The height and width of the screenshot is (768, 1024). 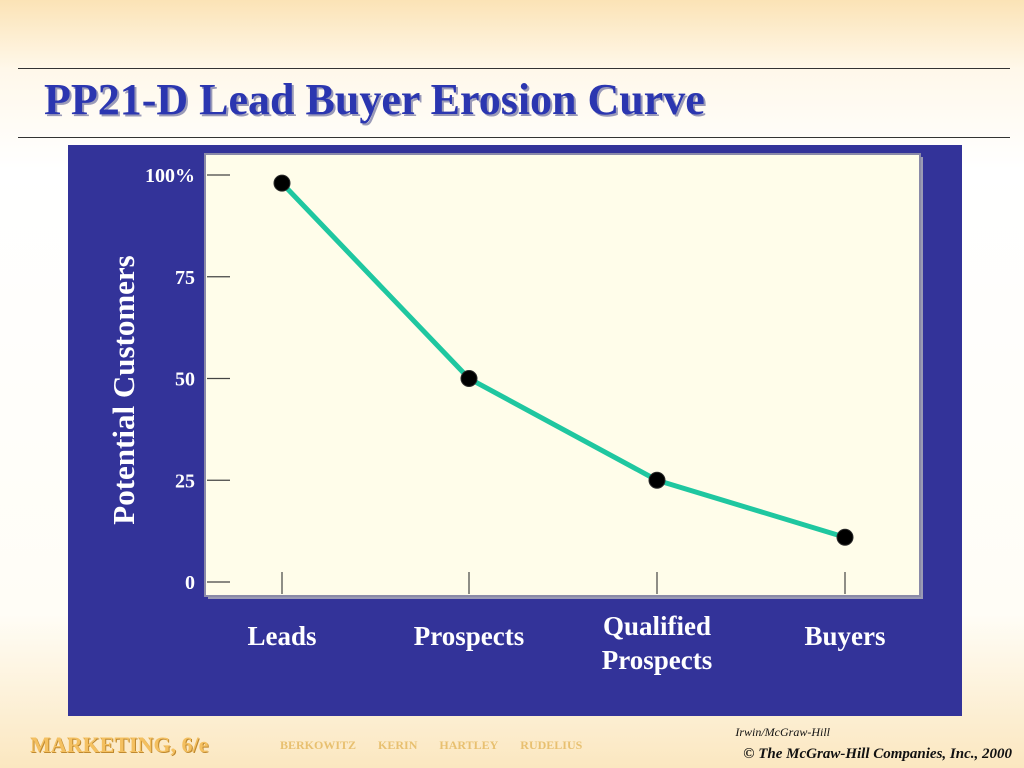 What do you see at coordinates (514, 68) in the screenshot?
I see `title-top-rule` at bounding box center [514, 68].